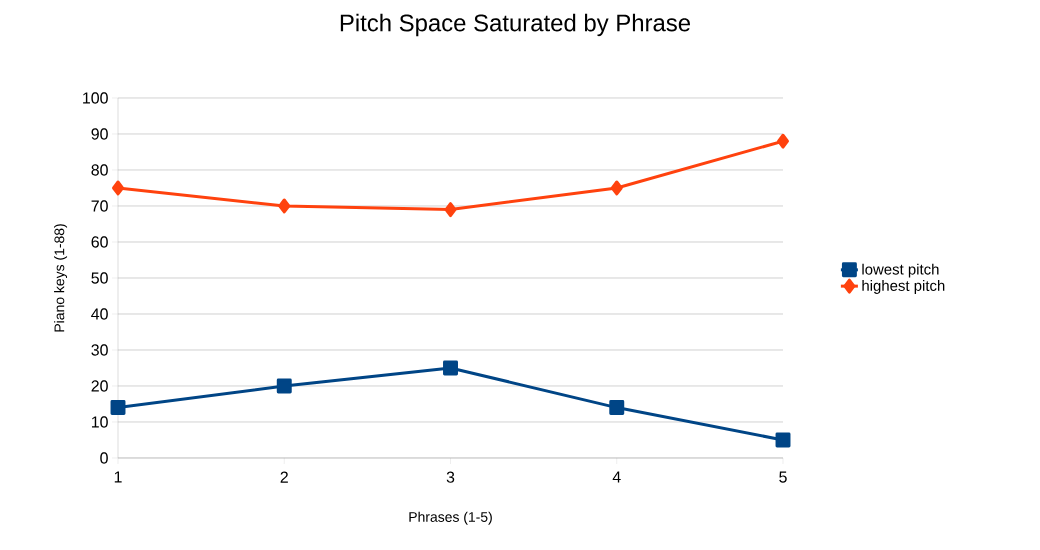 Image resolution: width=1040 pixels, height=550 pixels. Describe the element at coordinates (900, 270) in the screenshot. I see `legend-label: lowest pitch` at that location.